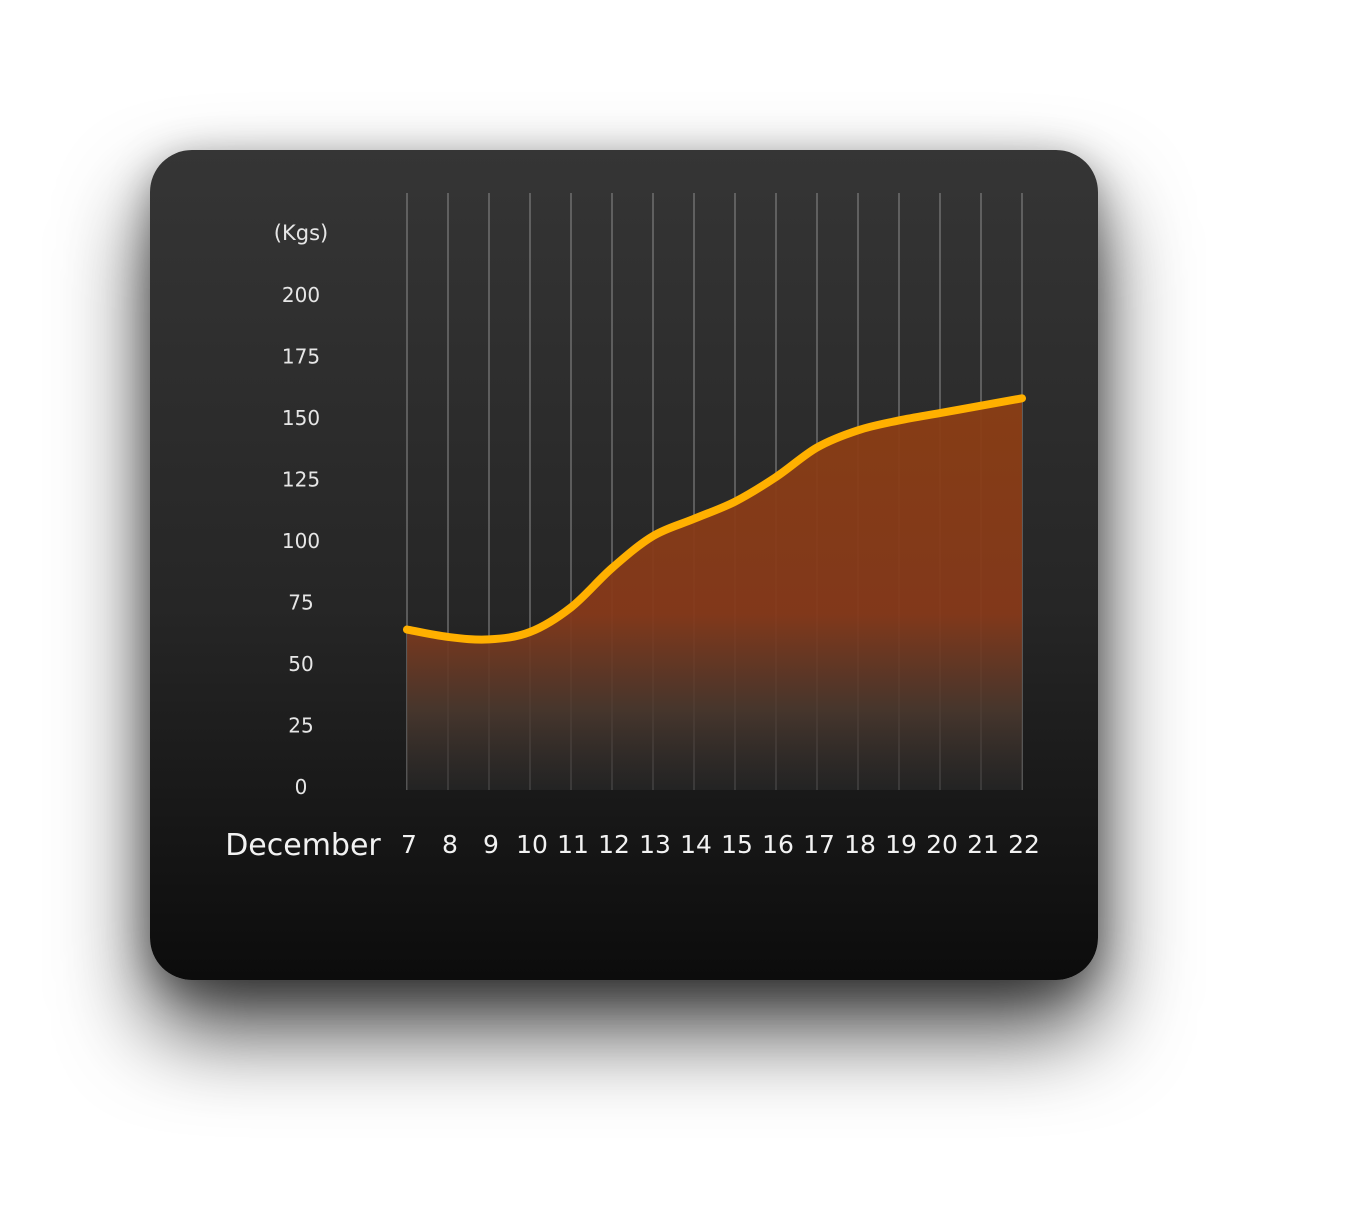 The image size is (1348, 1230). I want to click on x-tick-label-8: 8, so click(450, 844).